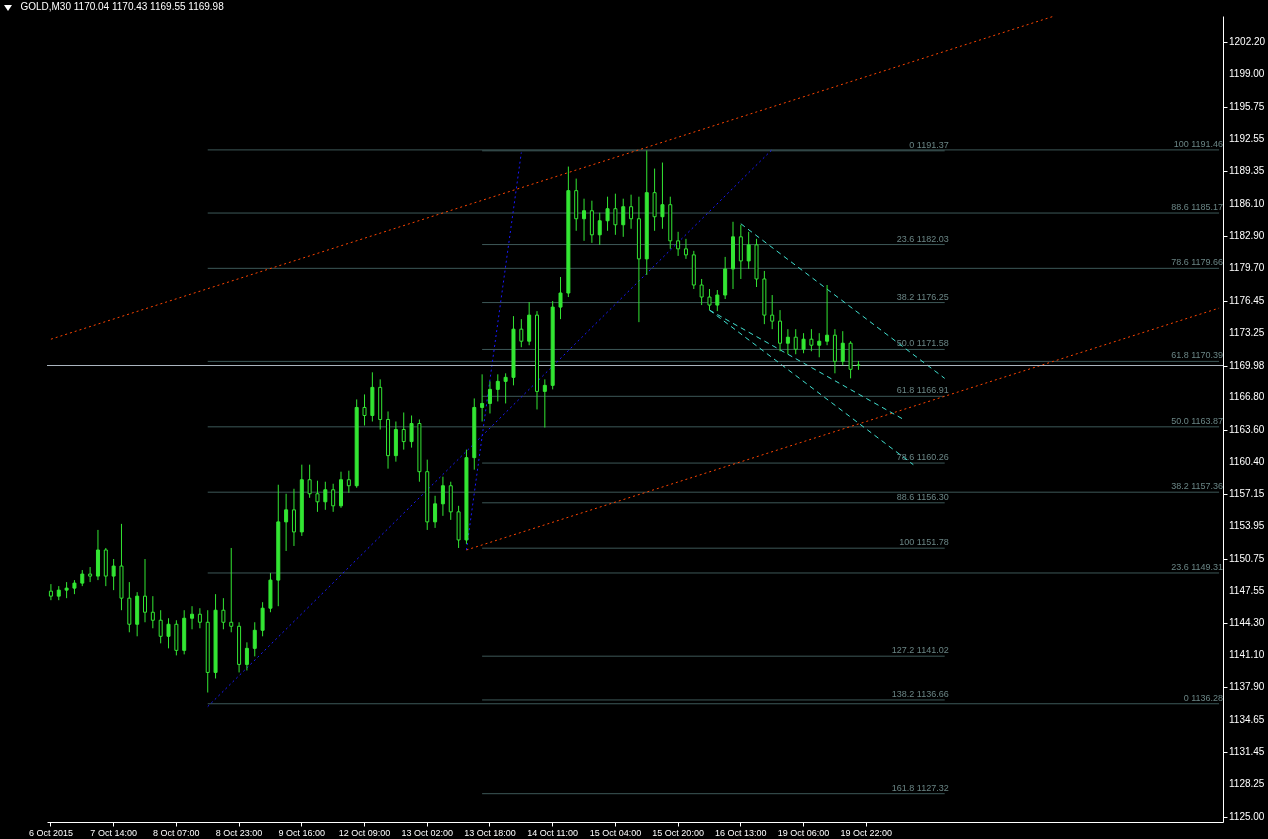 This screenshot has height=839, width=1268. Describe the element at coordinates (490, 832) in the screenshot. I see `x-tick-label: 13 Oct 18:00` at that location.